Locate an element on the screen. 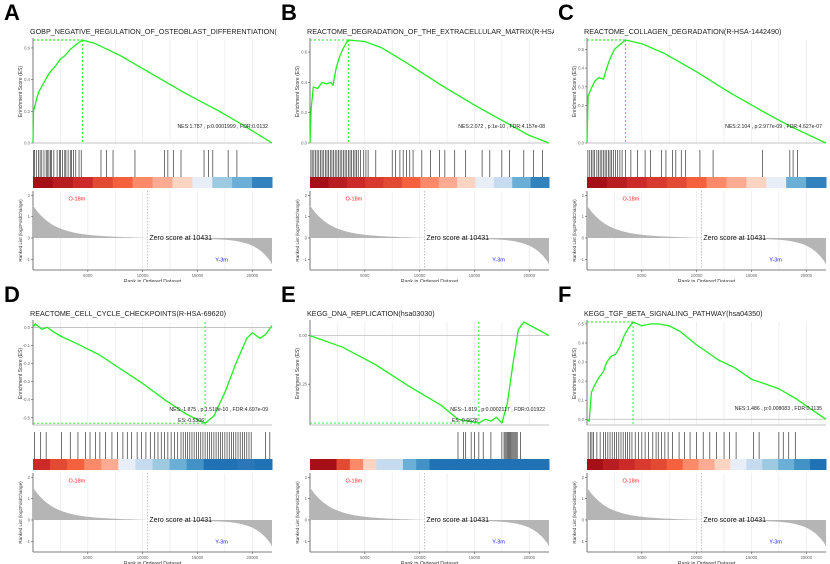 The image size is (830, 564). es-y-tick-label: 0.0 is located at coordinates (581, 143).